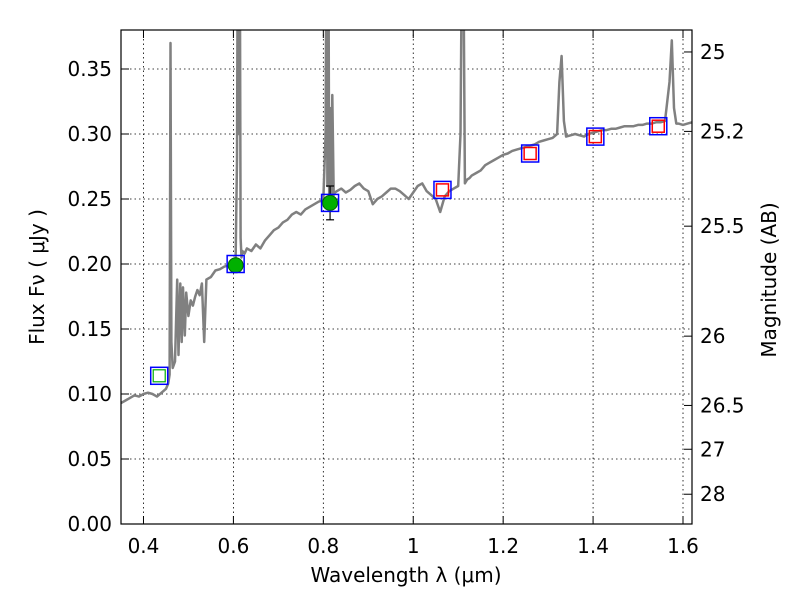 The image size is (800, 600). What do you see at coordinates (89, 394) in the screenshot?
I see `y-tick-label: 0.10` at bounding box center [89, 394].